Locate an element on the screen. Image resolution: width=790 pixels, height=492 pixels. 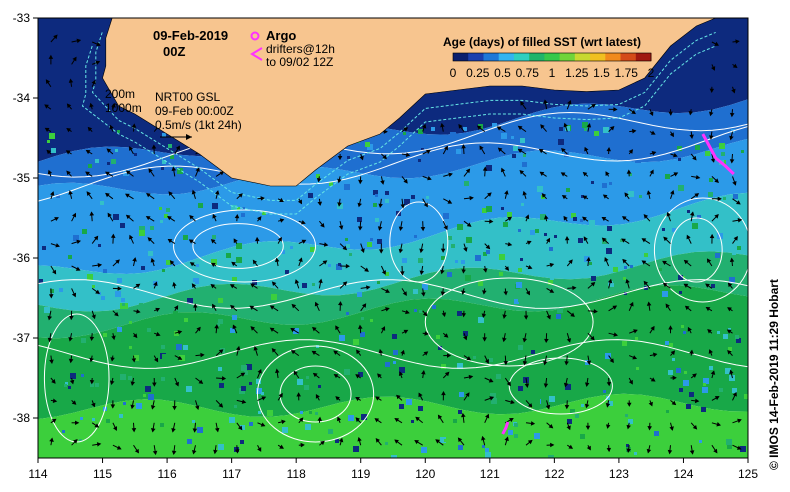
x-tick-label: 122 is located at coordinates (554, 474).